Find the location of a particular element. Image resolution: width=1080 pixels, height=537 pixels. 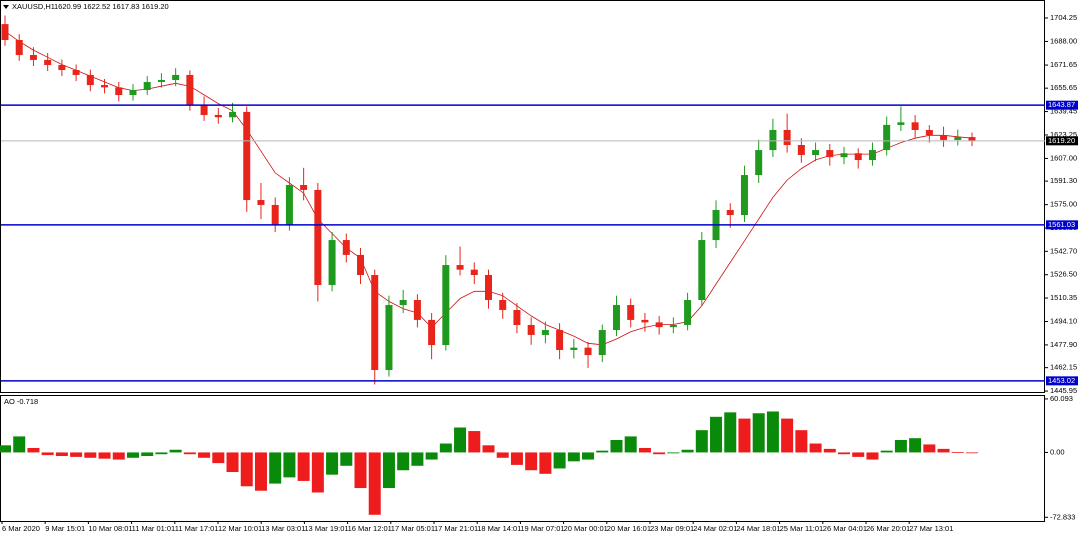

y-tick-label: 0.00 is located at coordinates (1057, 451).